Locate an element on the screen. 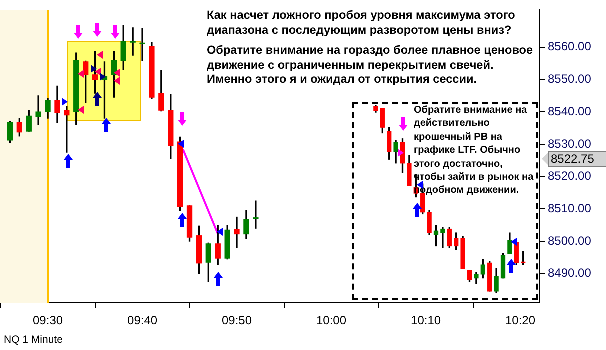 This screenshot has width=606, height=350. annotation: Обратите внимание на гораздо более плавное ценовое движение с ограниченным перекрытием свечей. Именно этого я и ожидал от открытия сессии. is located at coordinates (370, 64).